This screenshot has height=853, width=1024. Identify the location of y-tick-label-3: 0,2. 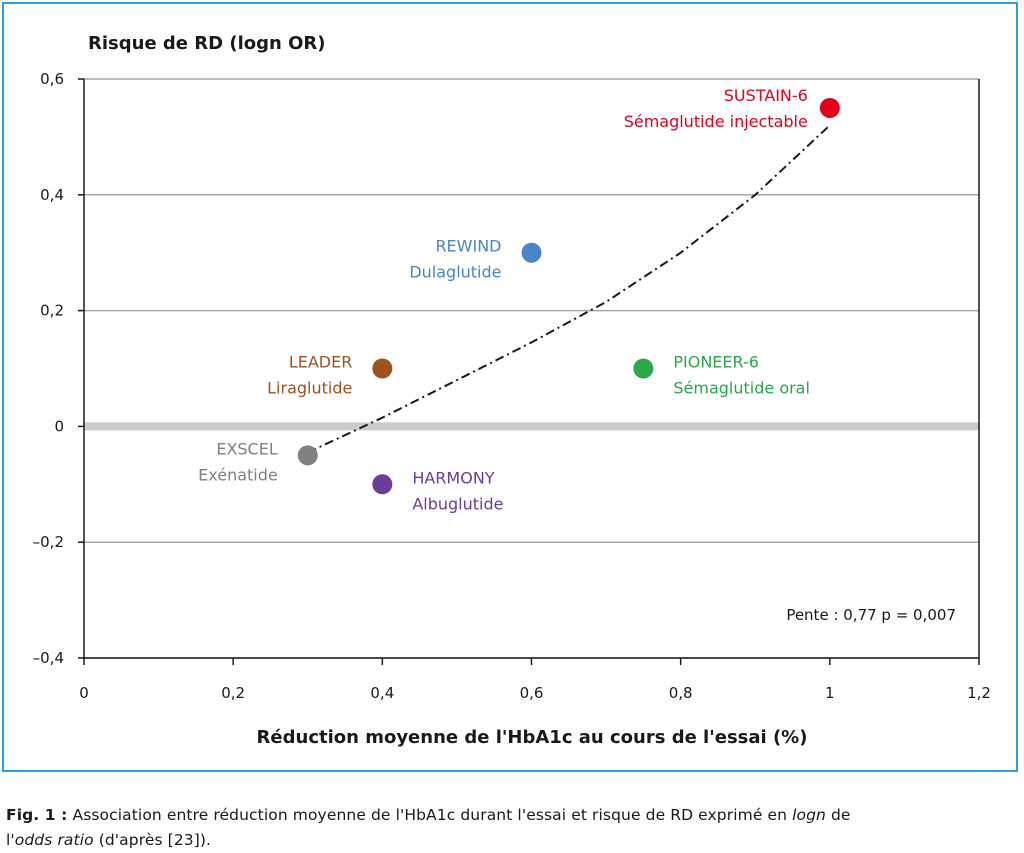
(52, 311).